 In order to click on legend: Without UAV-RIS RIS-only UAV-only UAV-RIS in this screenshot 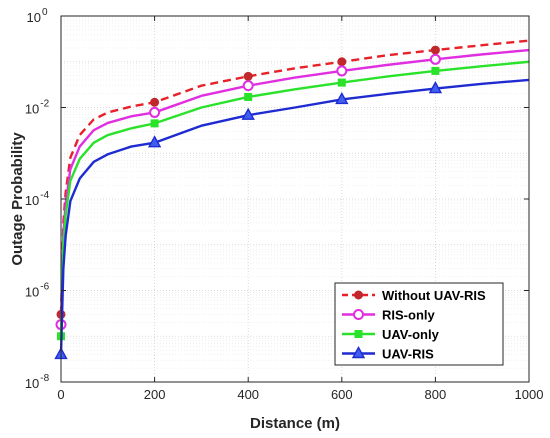, I will do `click(419, 324)`.